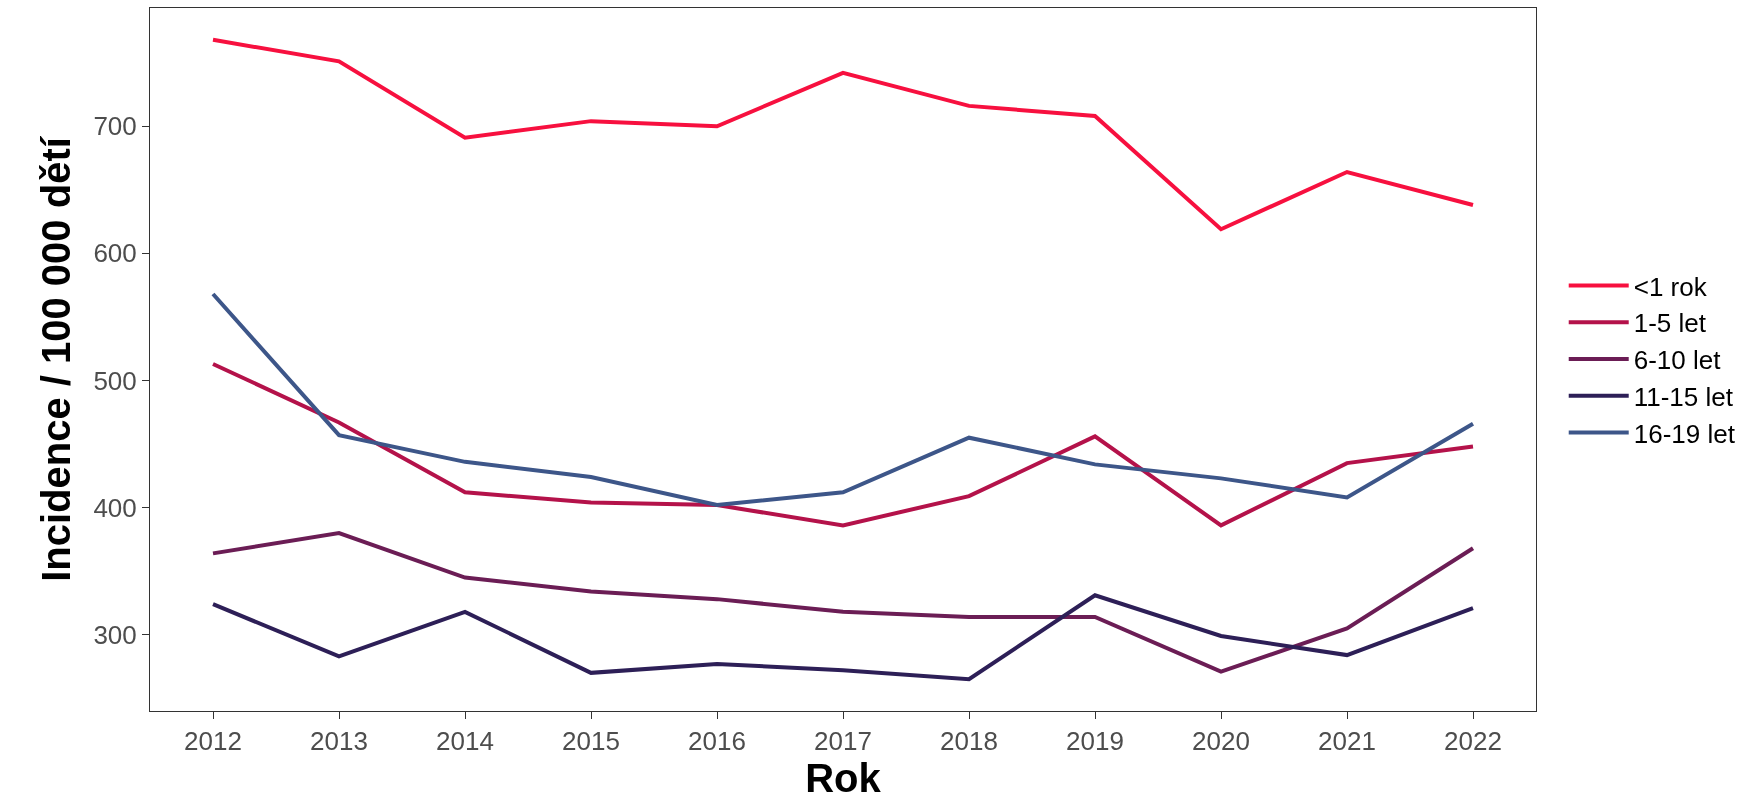 The height and width of the screenshot is (811, 1749). Describe the element at coordinates (1095, 741) in the screenshot. I see `x-tick-label: 2019` at that location.